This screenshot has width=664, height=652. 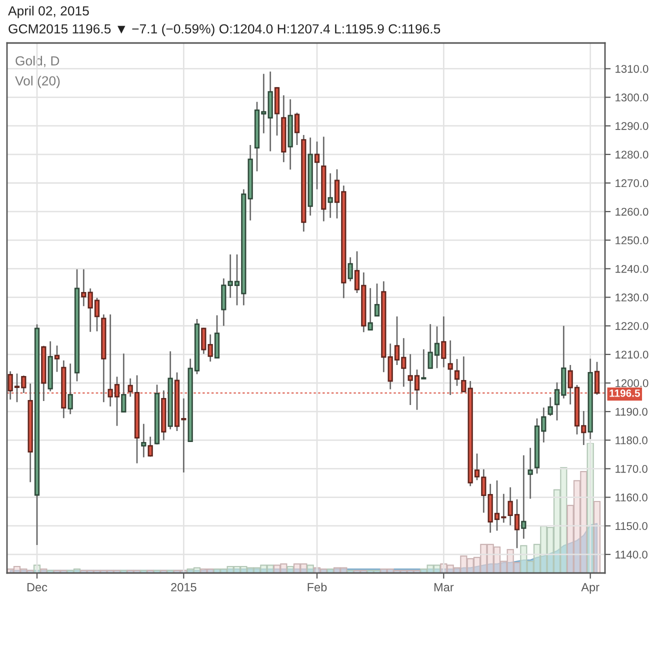 I want to click on x-tick-label: Mar, so click(x=444, y=587).